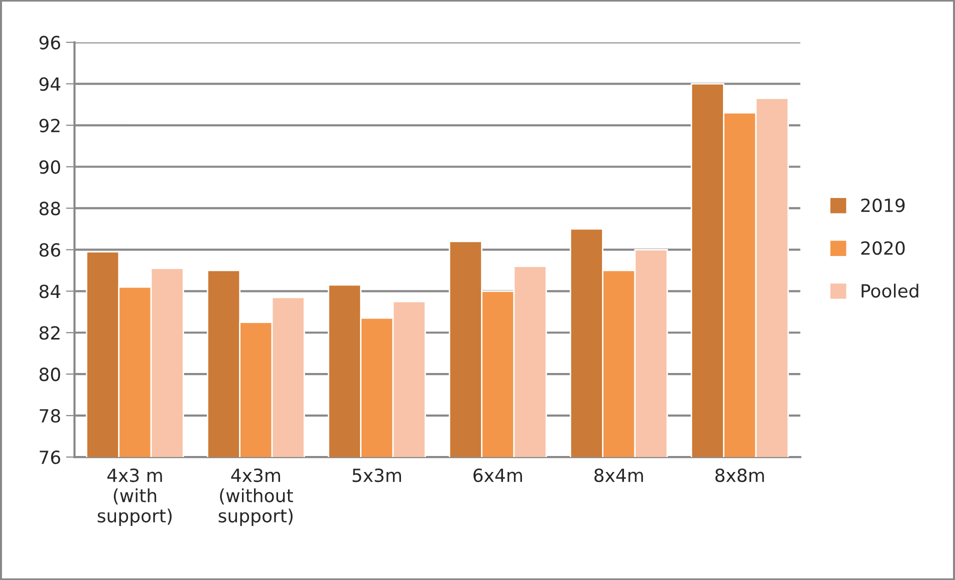 This screenshot has height=580, width=955. Describe the element at coordinates (49, 125) in the screenshot. I see `y-tick-label: 92` at that location.